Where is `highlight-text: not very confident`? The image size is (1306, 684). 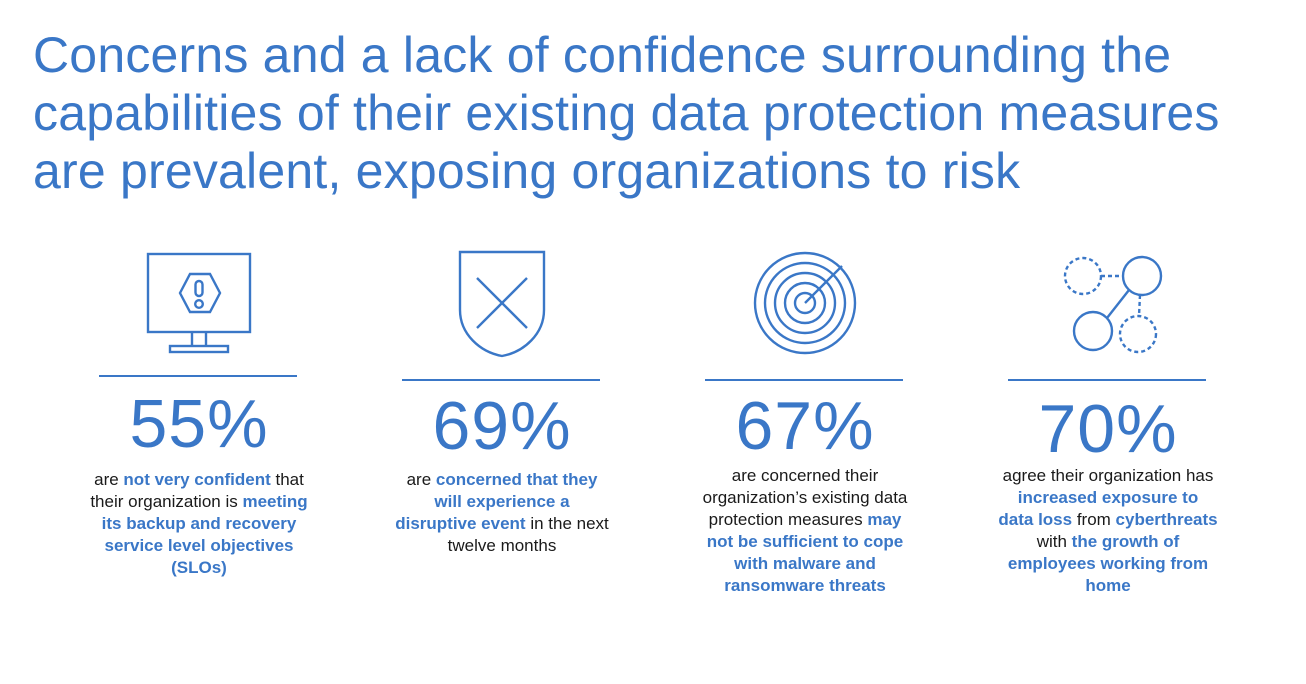 highlight-text: not very confident is located at coordinates (197, 479).